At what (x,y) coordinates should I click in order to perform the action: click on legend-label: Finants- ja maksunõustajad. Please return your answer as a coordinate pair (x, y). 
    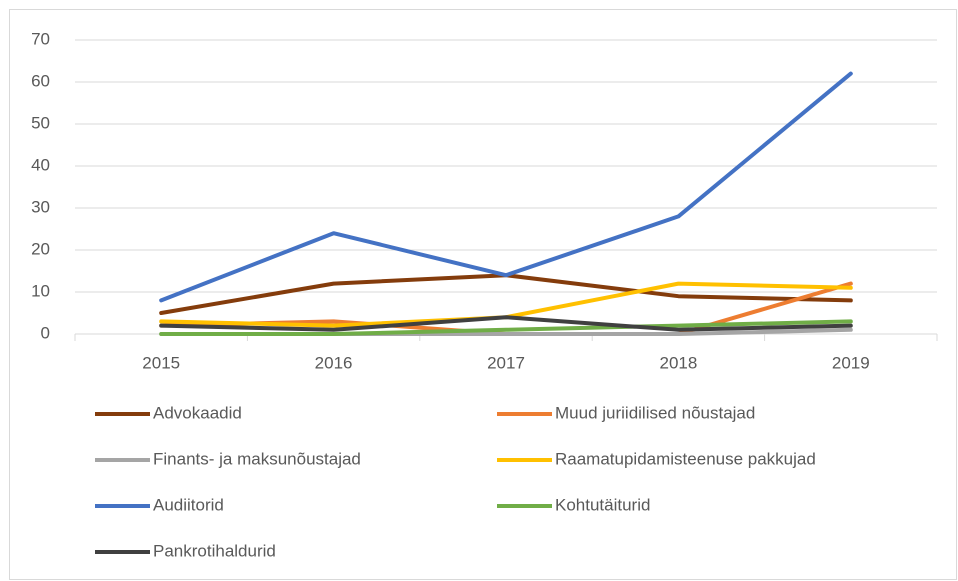
    Looking at the image, I should click on (257, 458).